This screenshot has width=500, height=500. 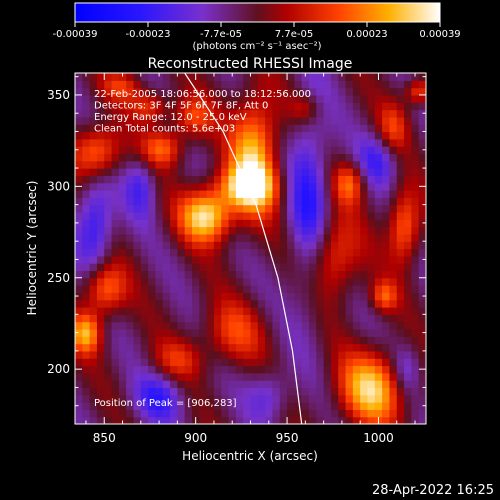 What do you see at coordinates (195, 438) in the screenshot?
I see `x-tick-label: 900` at bounding box center [195, 438].